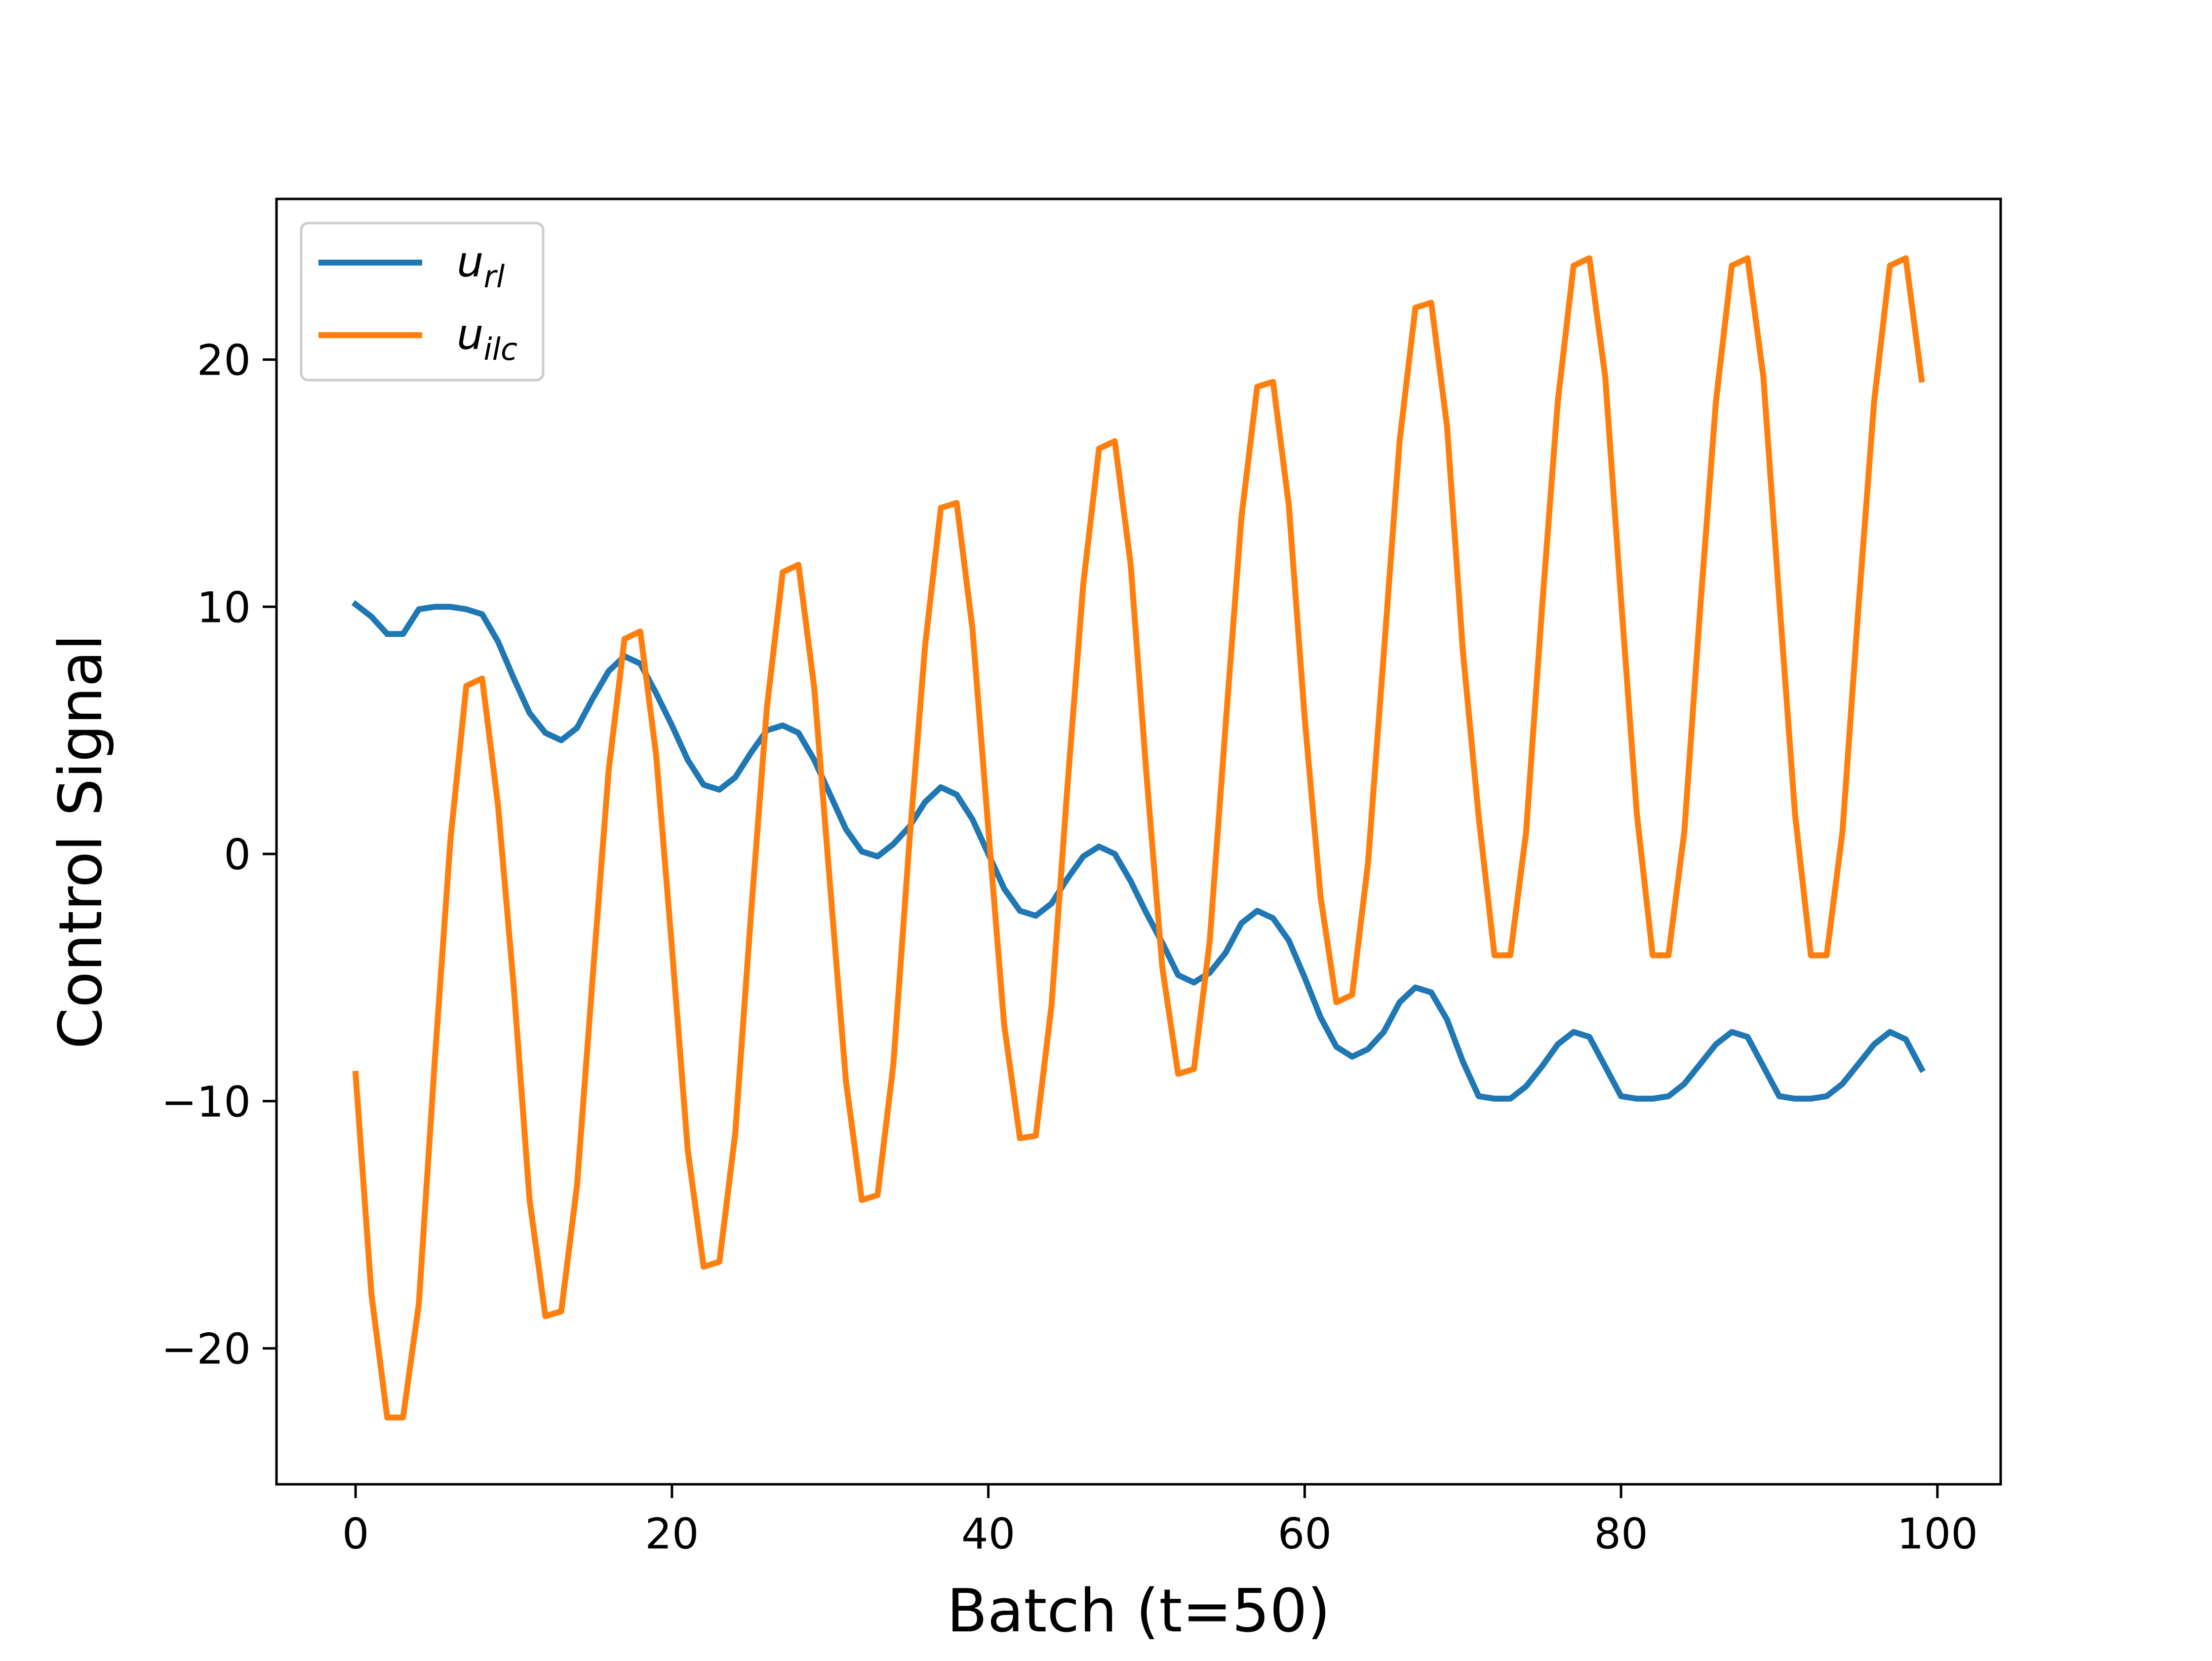 The height and width of the screenshot is (1661, 2212). I want to click on x-tick-label: 100, so click(1938, 1534).